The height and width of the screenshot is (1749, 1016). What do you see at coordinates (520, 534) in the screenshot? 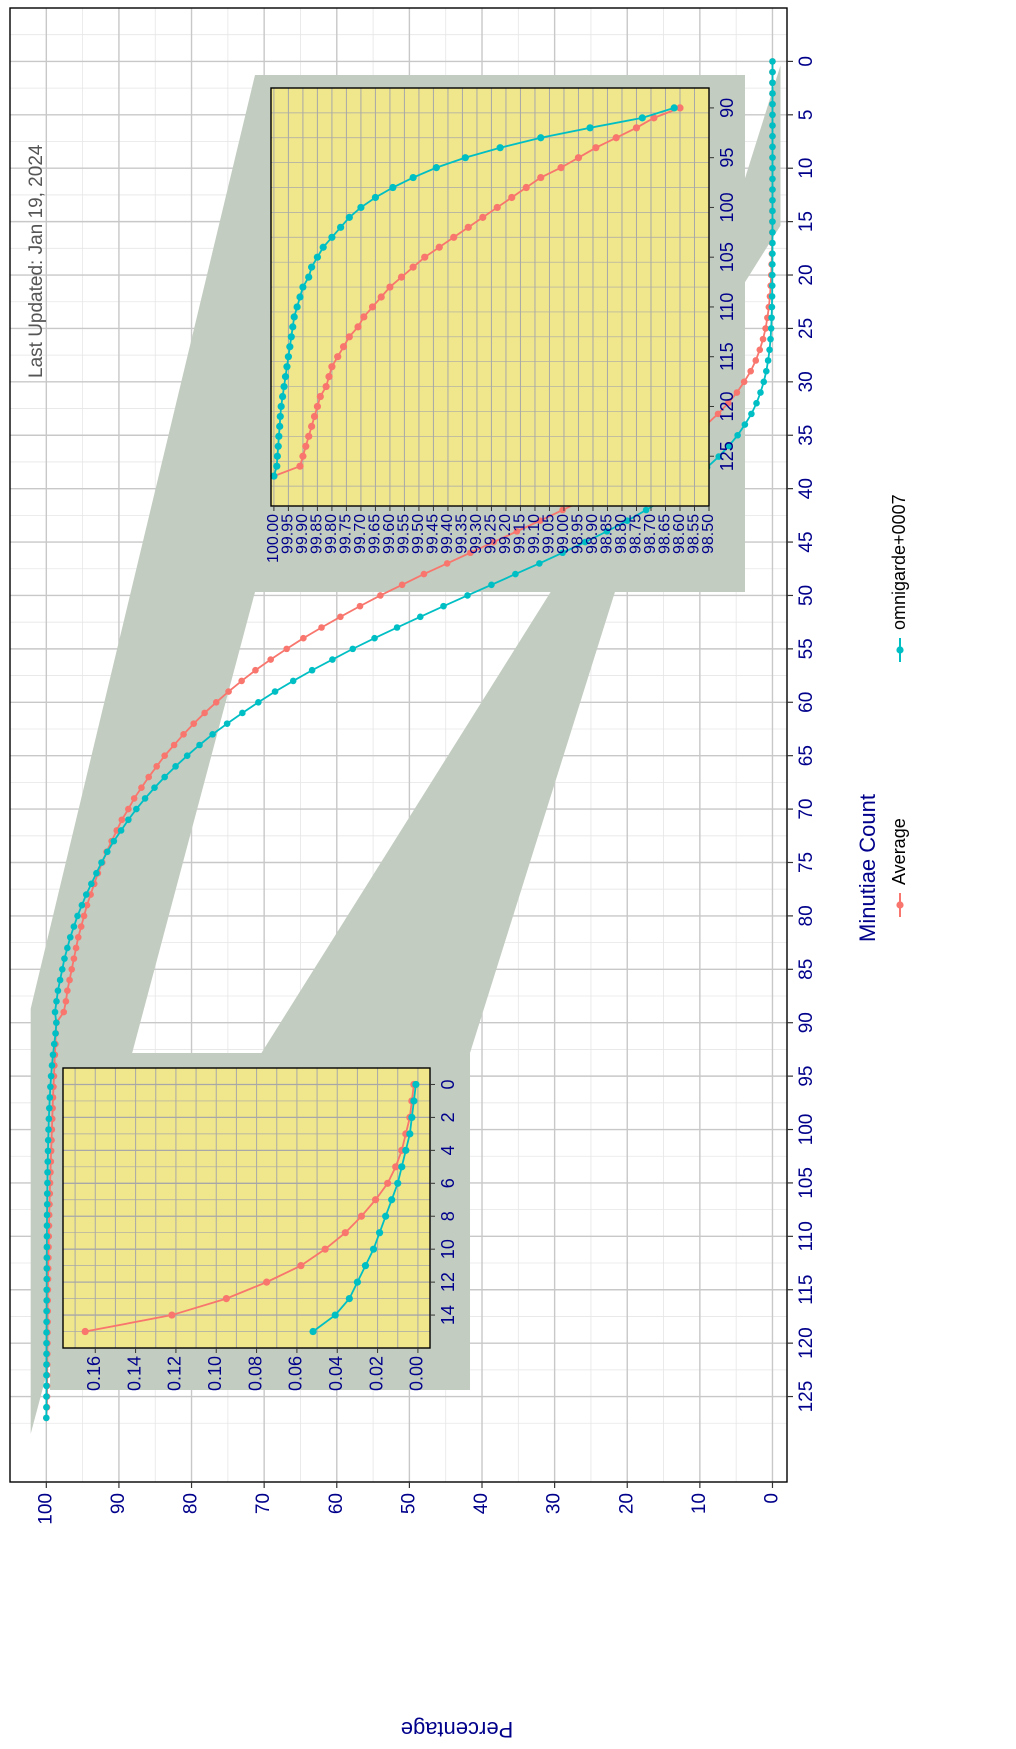
I see `inset-y-tick-label: 99.15` at bounding box center [520, 534].